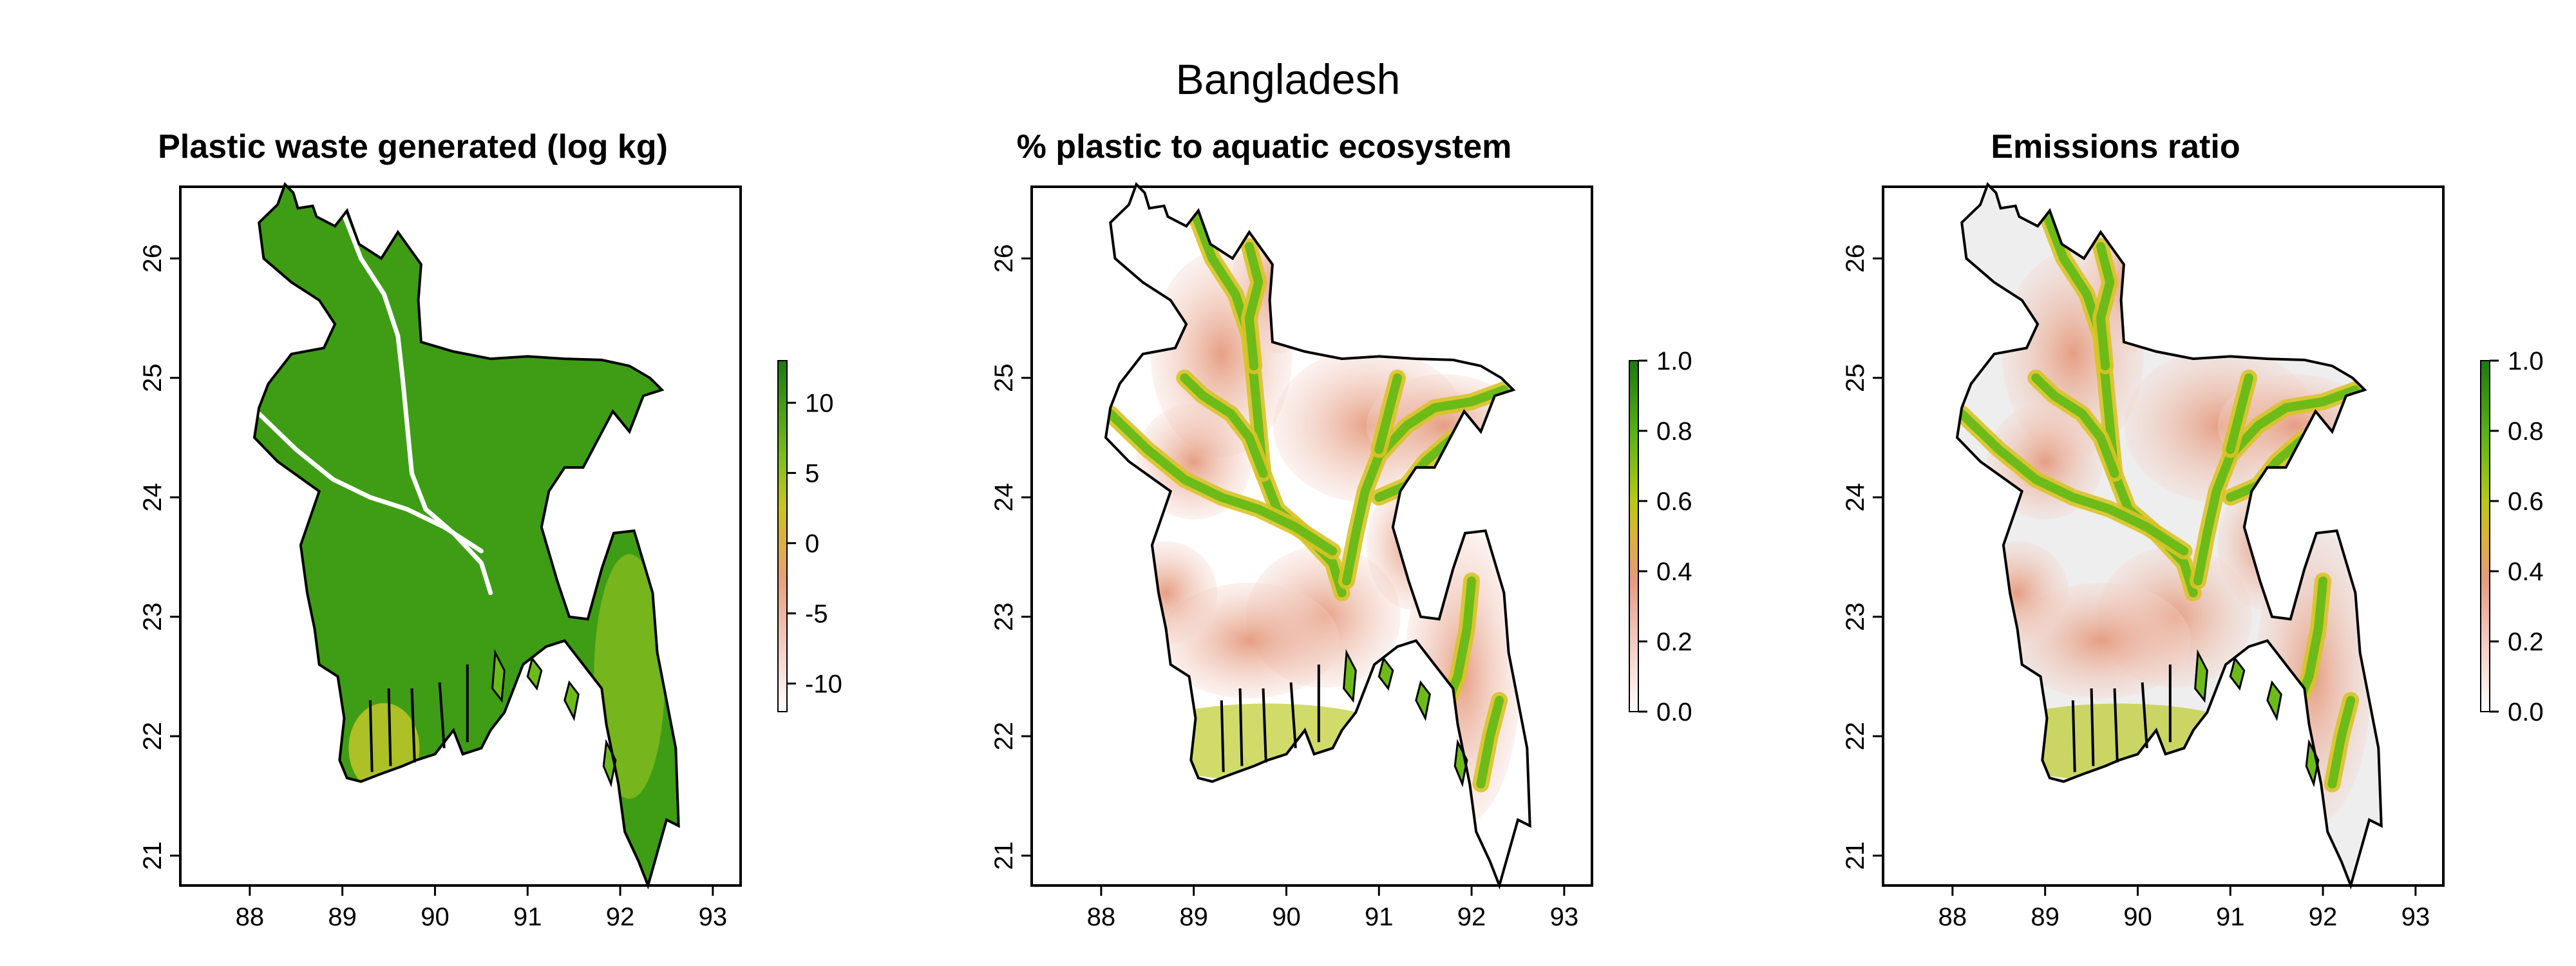 The width and height of the screenshot is (2576, 966). Describe the element at coordinates (812, 474) in the screenshot. I see `colorbar-tick-label: 5` at that location.